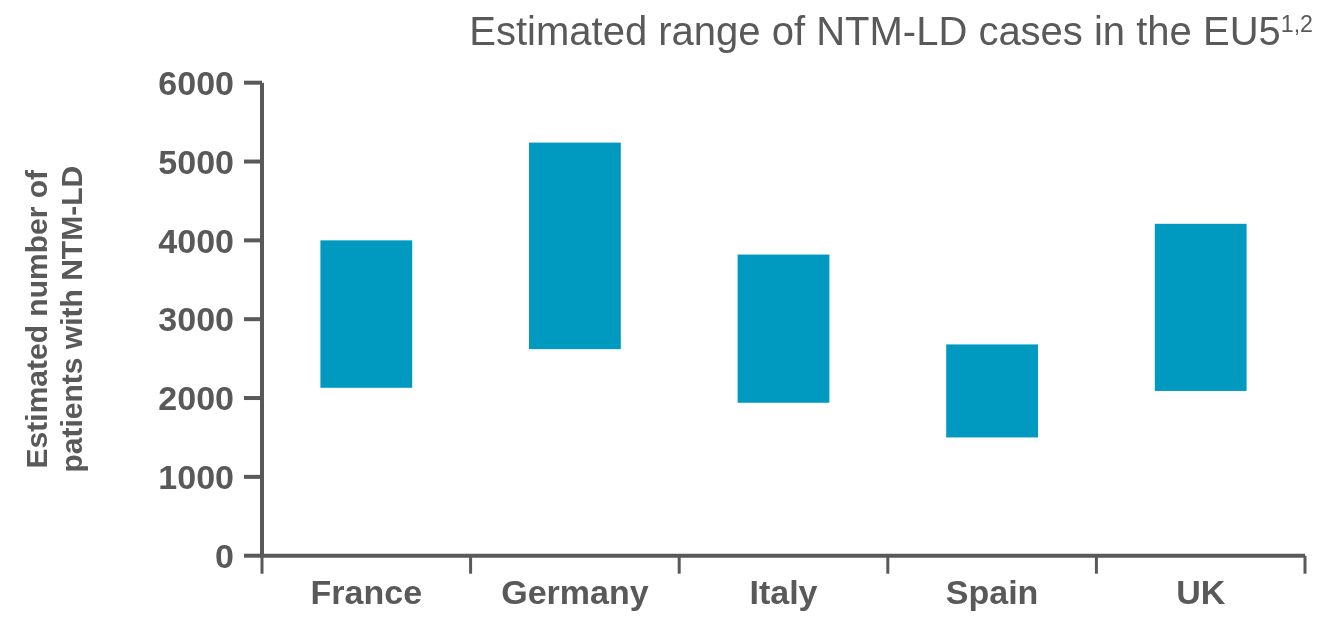 Image resolution: width=1319 pixels, height=618 pixels. Describe the element at coordinates (196, 82) in the screenshot. I see `y-tick-label: 6000` at that location.